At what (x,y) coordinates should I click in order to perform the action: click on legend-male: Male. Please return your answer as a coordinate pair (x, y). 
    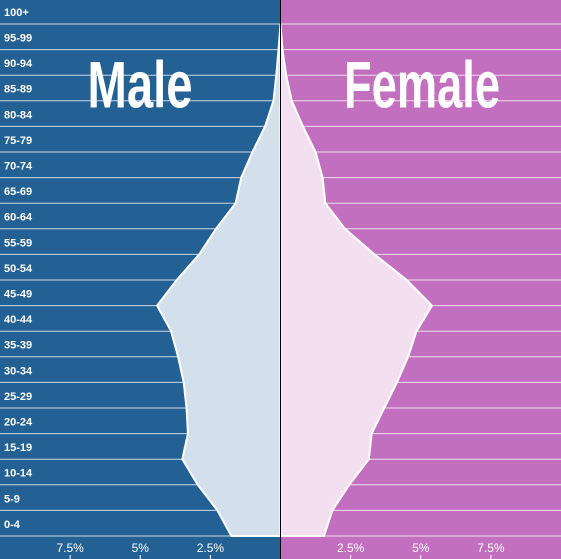
    Looking at the image, I should click on (140, 84).